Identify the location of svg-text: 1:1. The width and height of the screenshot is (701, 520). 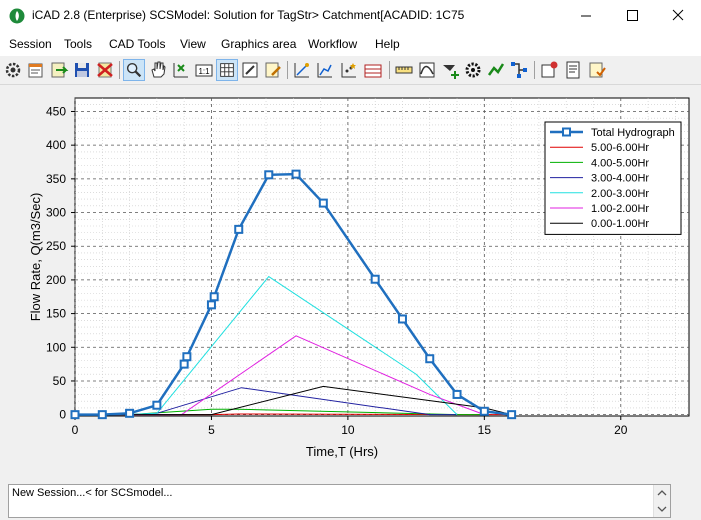
(204, 71).